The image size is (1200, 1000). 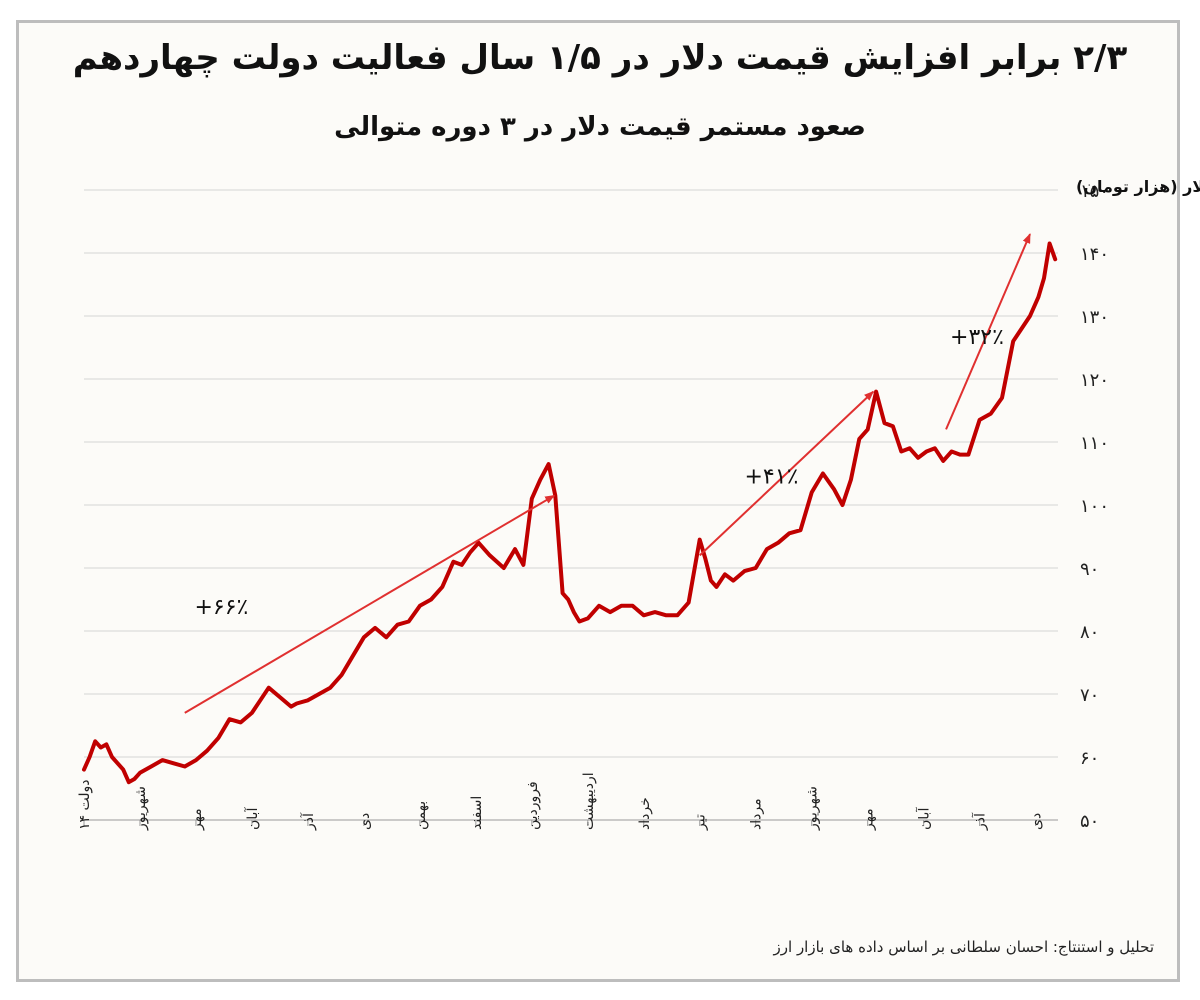 What do you see at coordinates (221, 607) in the screenshot?
I see `trend-label: +۶۶٪` at bounding box center [221, 607].